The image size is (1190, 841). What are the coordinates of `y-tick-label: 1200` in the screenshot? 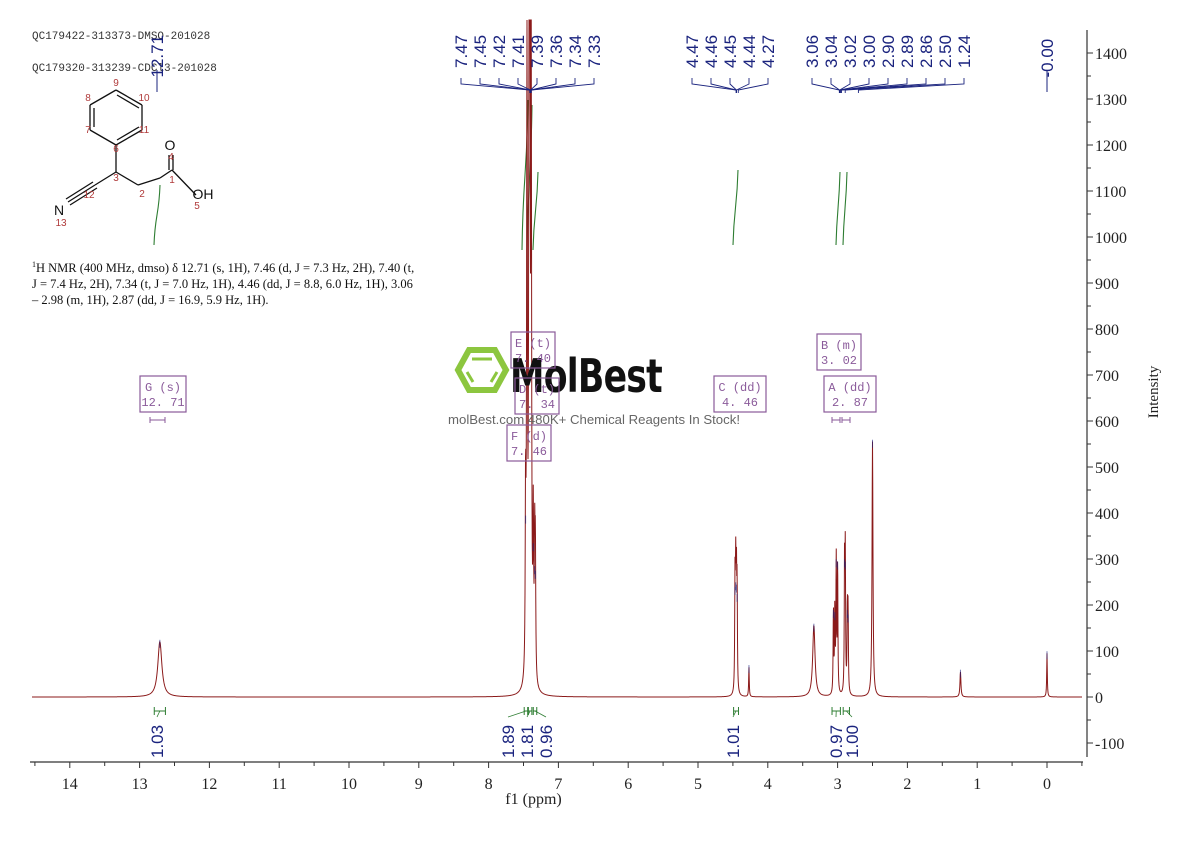 It's located at (1111, 146).